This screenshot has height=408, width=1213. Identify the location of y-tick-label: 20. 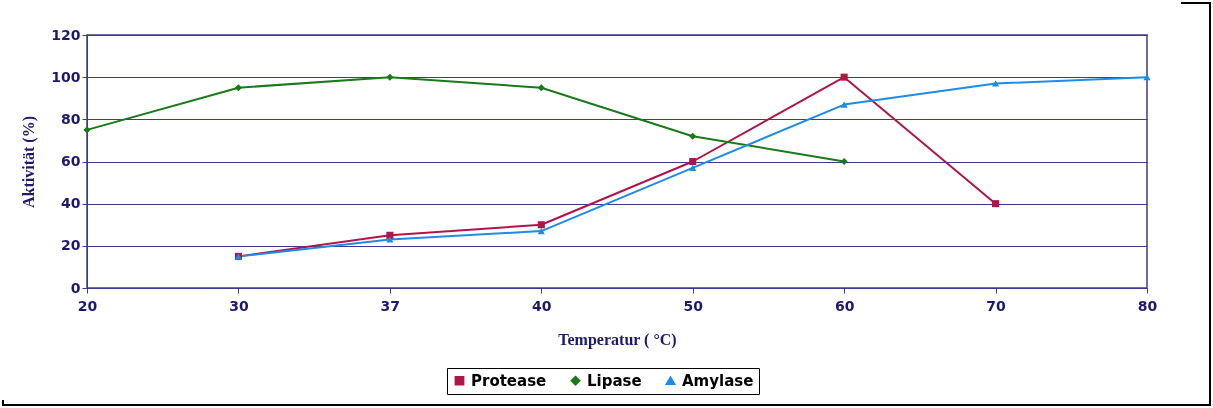
(71, 245).